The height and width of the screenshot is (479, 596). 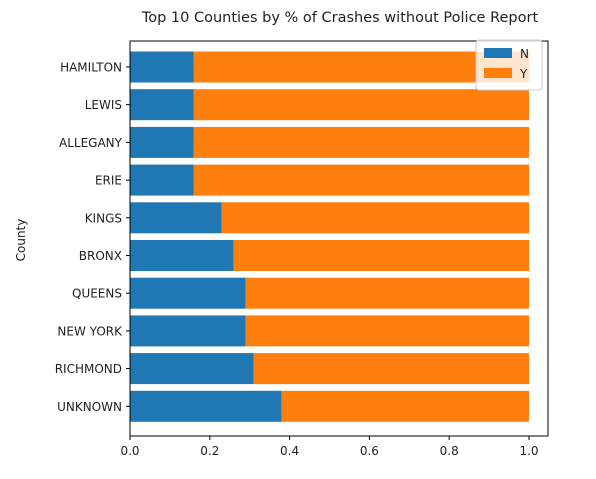 I want to click on y-tick-label: UNKNOWN, so click(x=89, y=407).